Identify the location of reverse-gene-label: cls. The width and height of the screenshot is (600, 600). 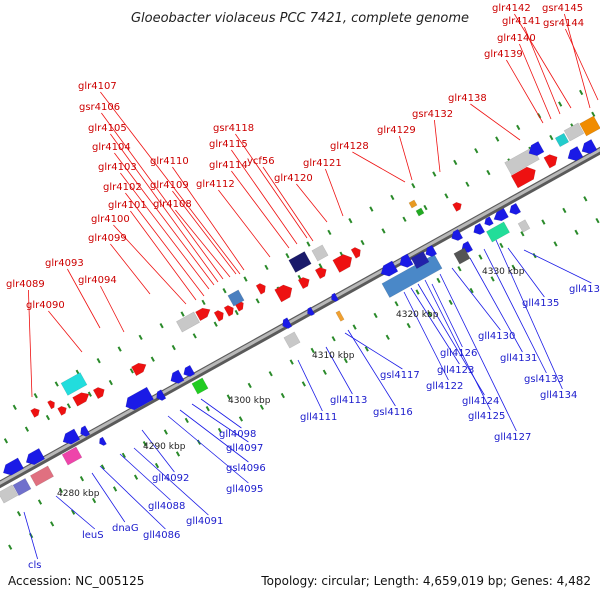
(35, 565).